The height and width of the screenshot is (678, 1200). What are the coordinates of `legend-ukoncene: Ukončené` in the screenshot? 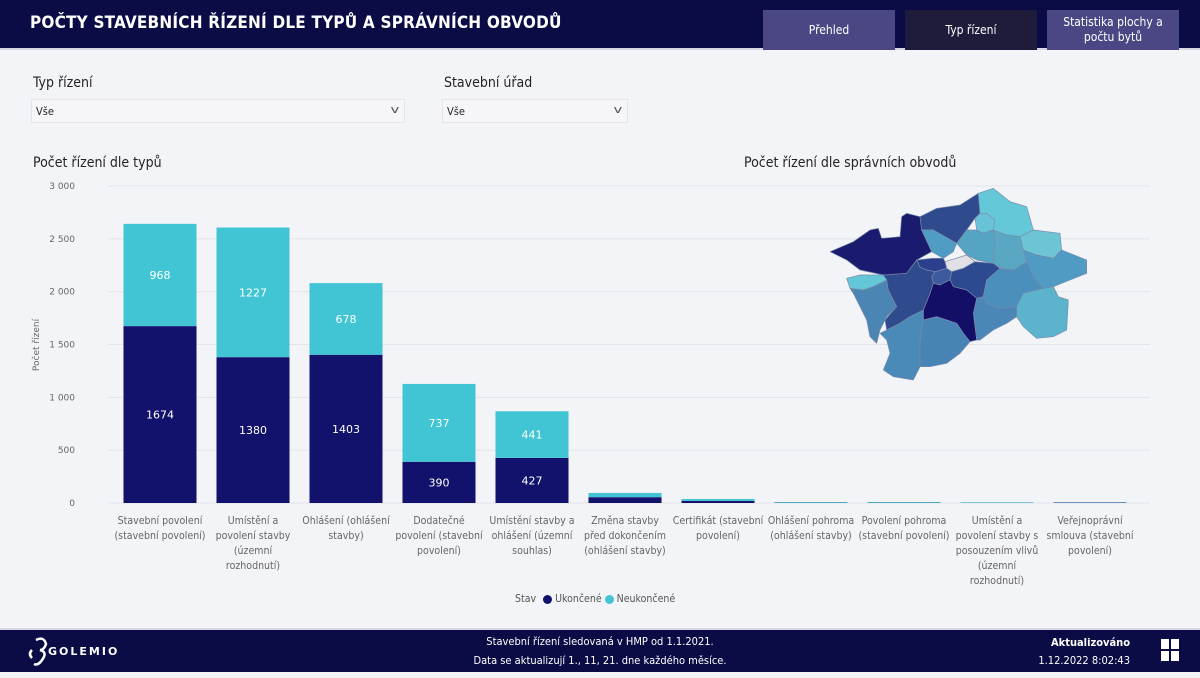 It's located at (578, 599).